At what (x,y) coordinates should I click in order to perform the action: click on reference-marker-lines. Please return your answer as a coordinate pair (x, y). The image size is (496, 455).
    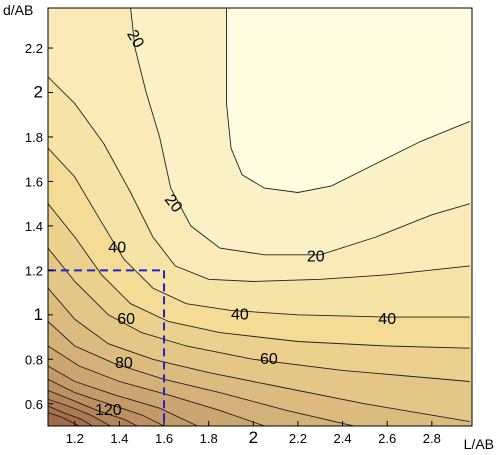
    Looking at the image, I should click on (107, 347).